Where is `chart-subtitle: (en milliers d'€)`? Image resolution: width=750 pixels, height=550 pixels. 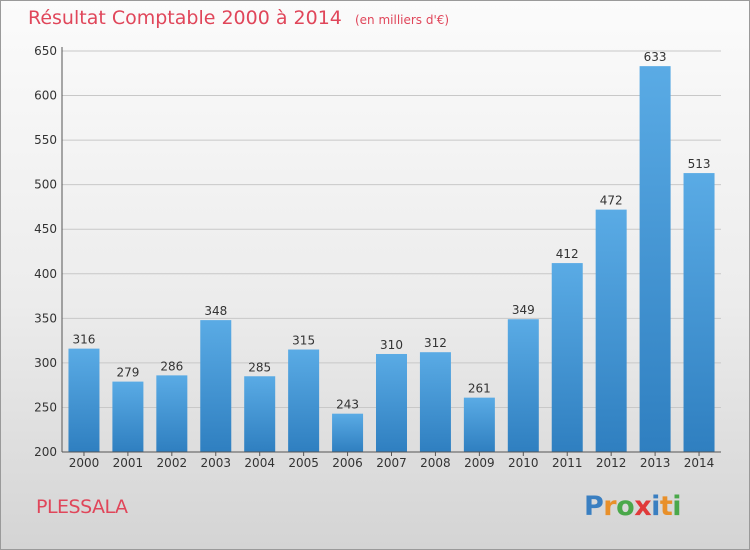
chart-subtitle: (en milliers d'€) is located at coordinates (402, 20).